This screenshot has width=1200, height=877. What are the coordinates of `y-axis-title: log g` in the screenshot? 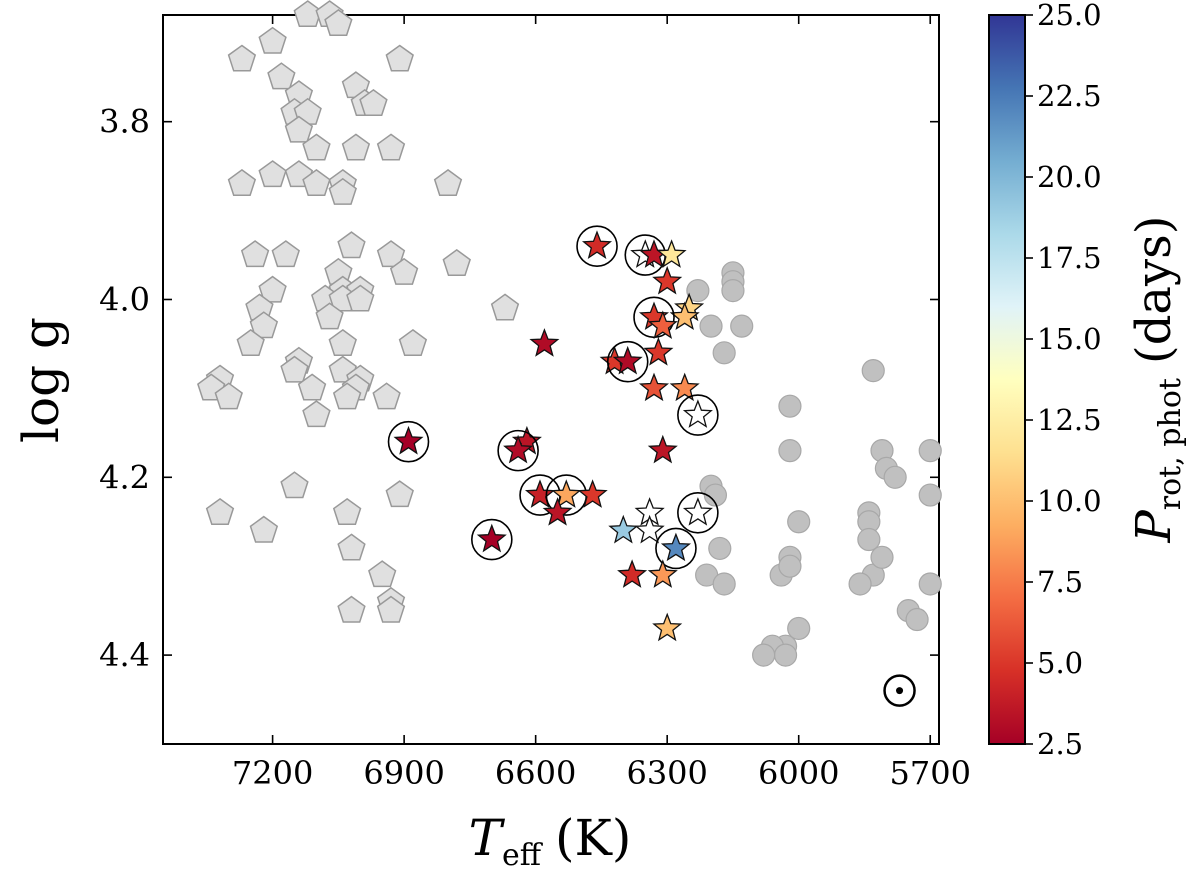 It's located at (41, 380).